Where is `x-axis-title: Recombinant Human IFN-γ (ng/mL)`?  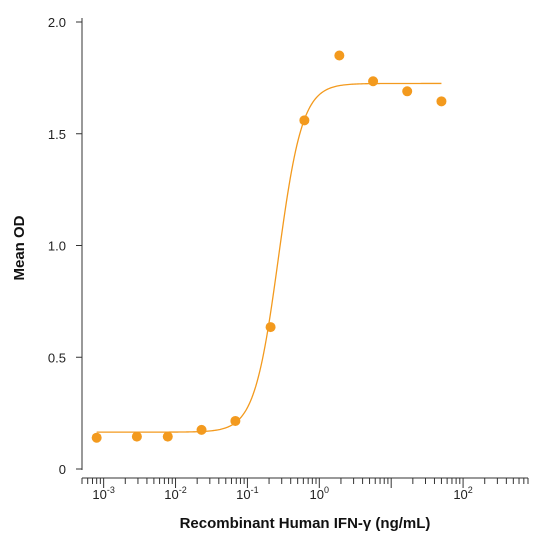 x-axis-title: Recombinant Human IFN-γ (ng/mL) is located at coordinates (305, 523).